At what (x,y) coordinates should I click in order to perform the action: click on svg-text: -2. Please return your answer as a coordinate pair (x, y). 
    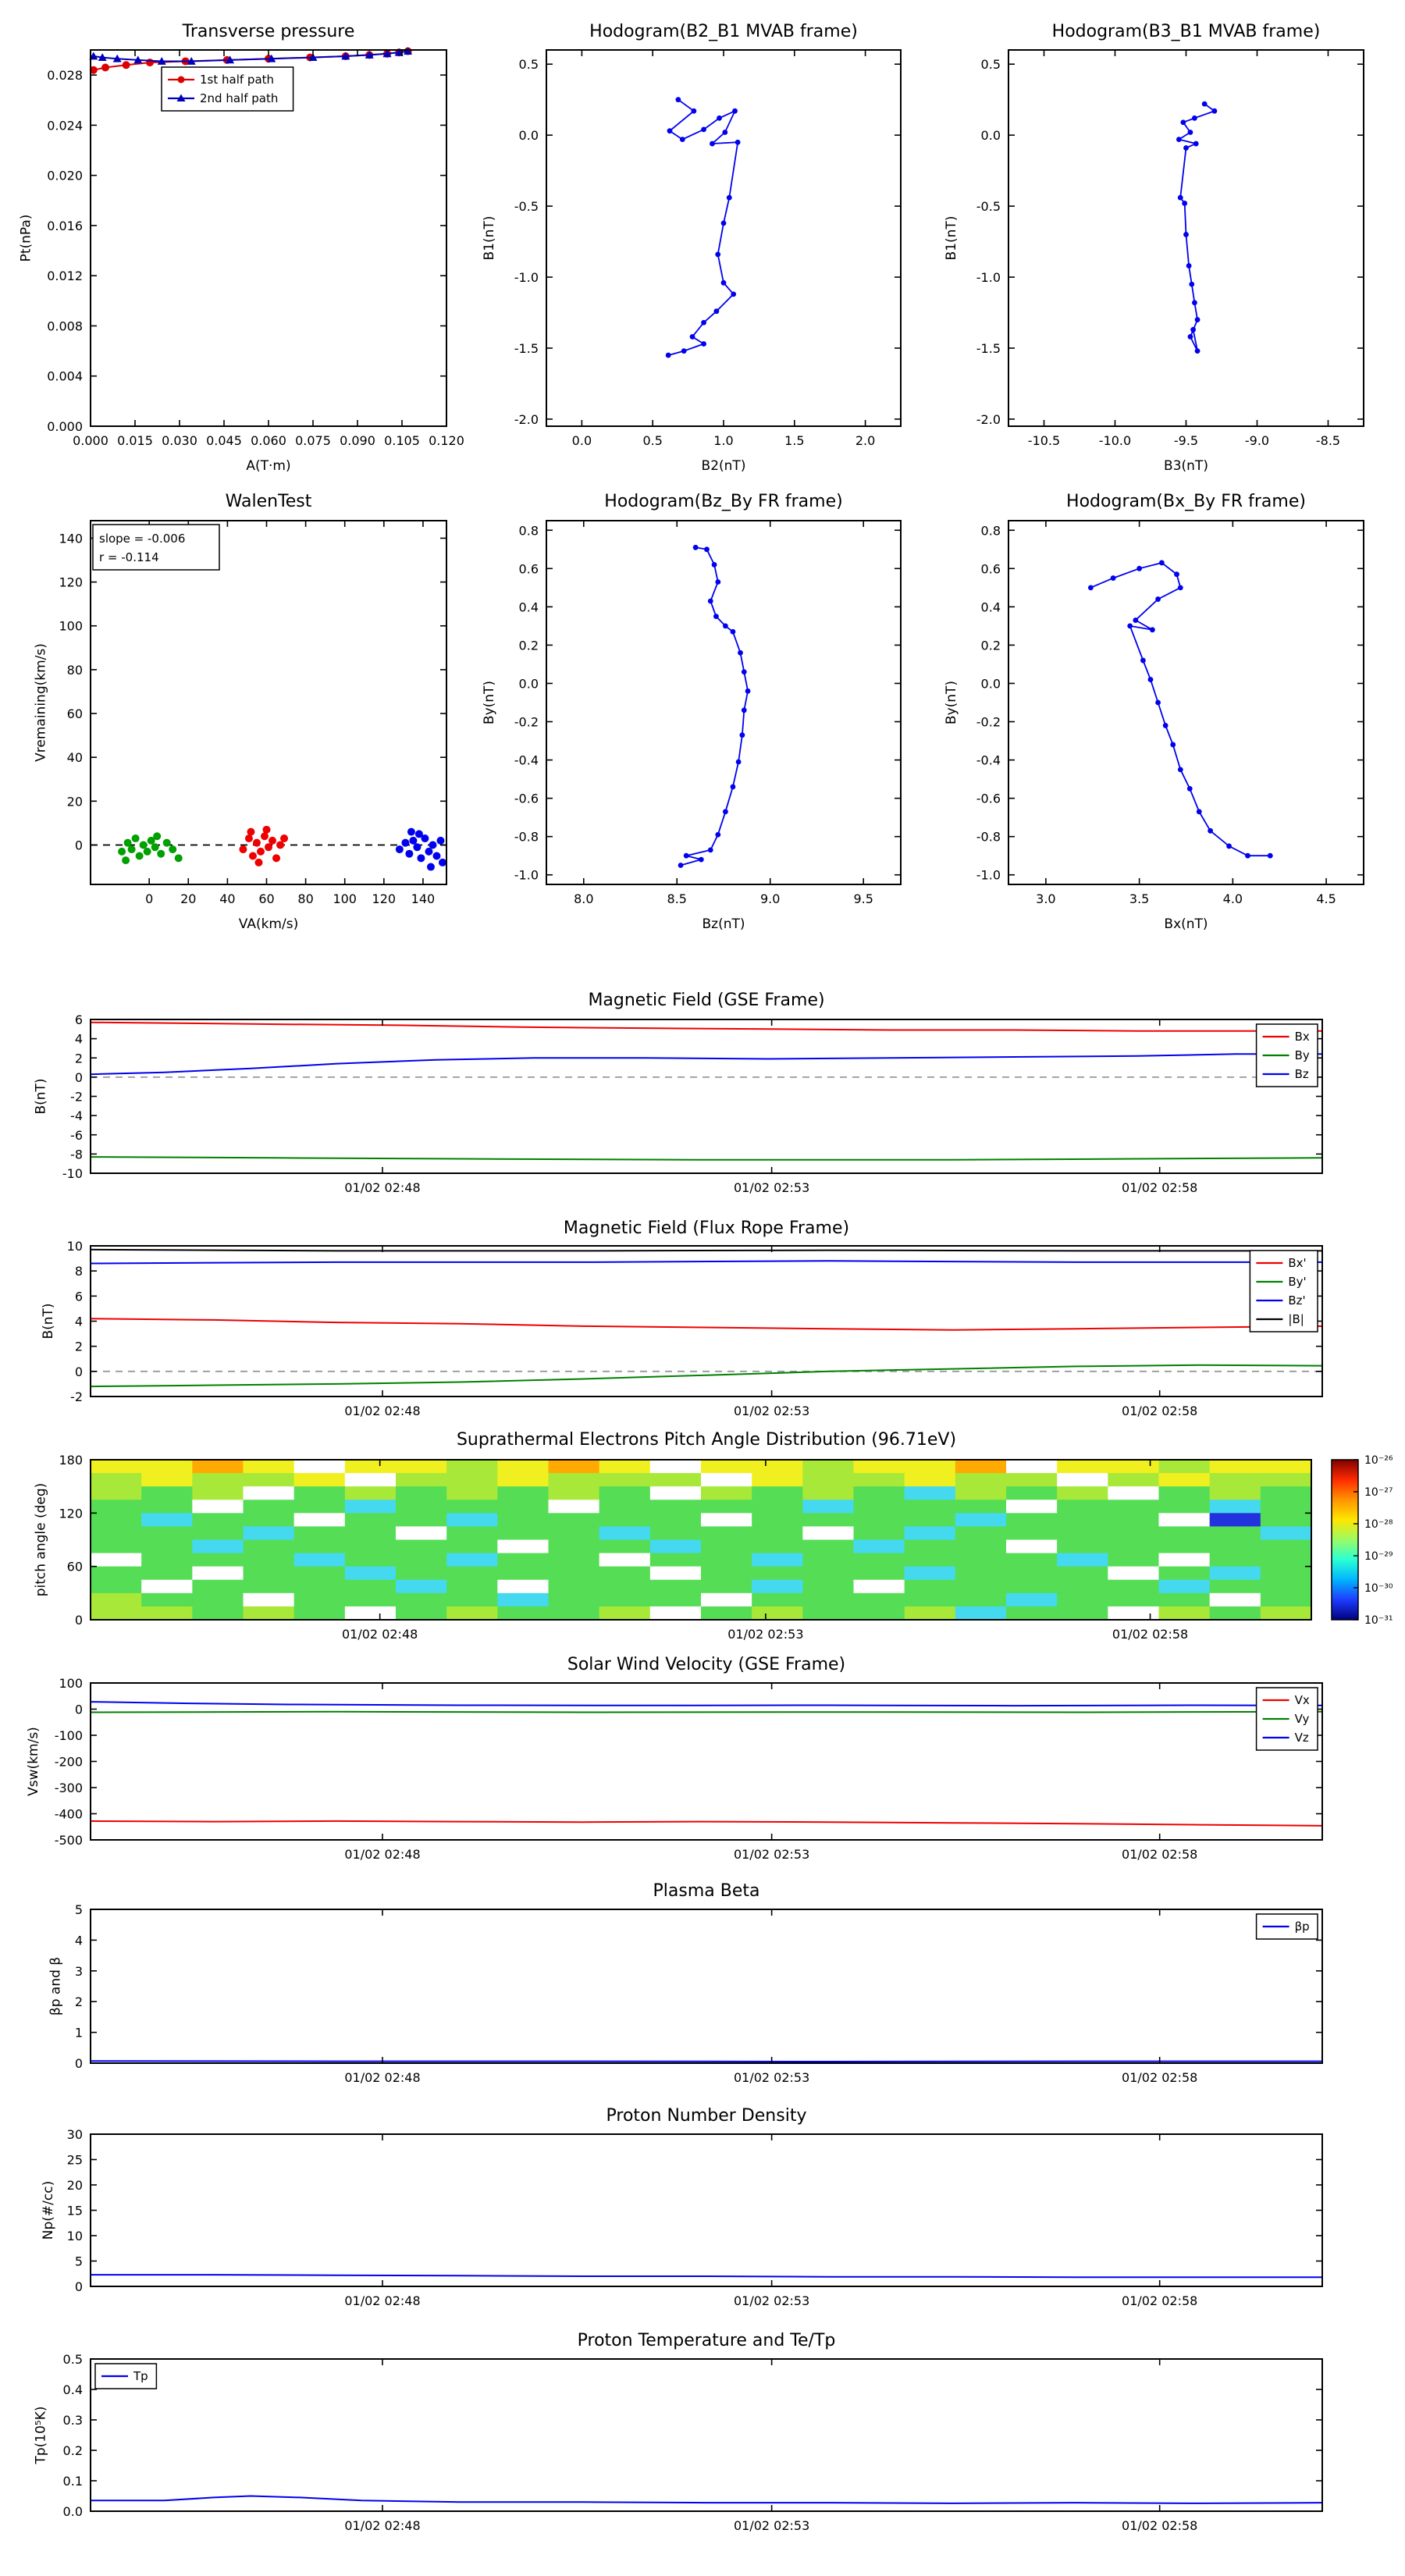
    Looking at the image, I should click on (76, 1396).